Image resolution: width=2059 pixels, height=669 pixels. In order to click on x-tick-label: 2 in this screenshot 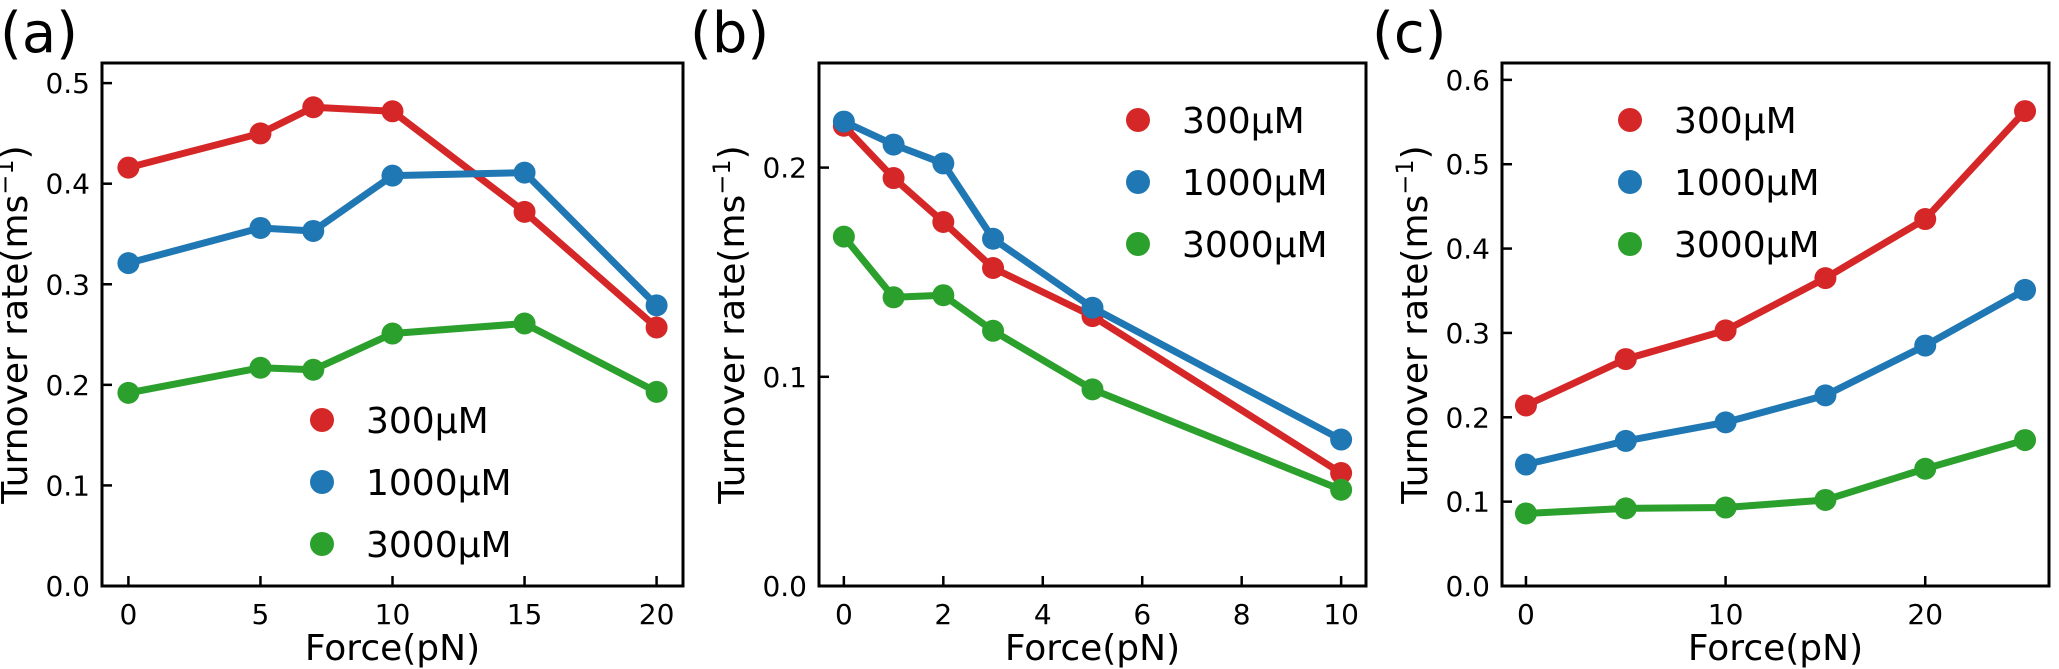, I will do `click(943, 614)`.